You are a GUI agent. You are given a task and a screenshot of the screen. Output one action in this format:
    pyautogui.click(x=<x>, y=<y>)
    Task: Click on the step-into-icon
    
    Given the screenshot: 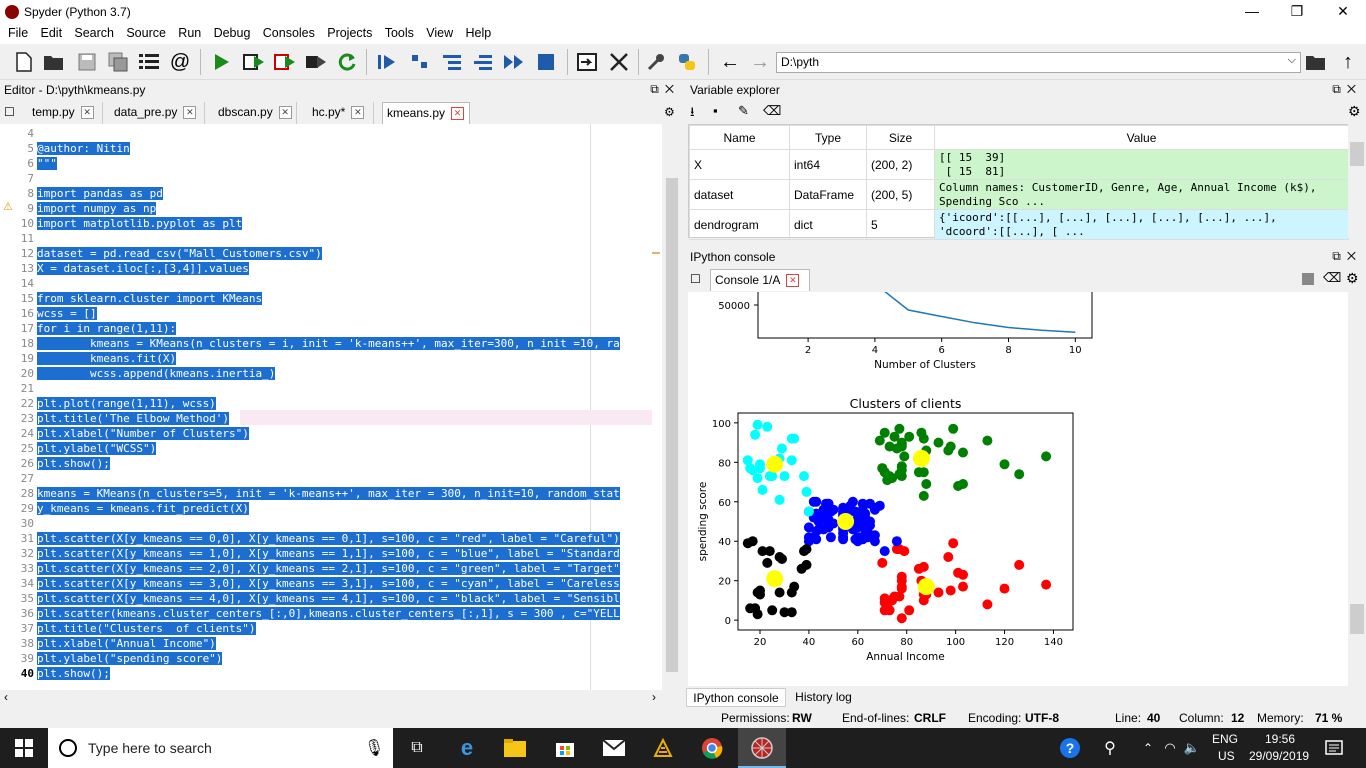 What is the action you would take?
    pyautogui.click(x=452, y=62)
    